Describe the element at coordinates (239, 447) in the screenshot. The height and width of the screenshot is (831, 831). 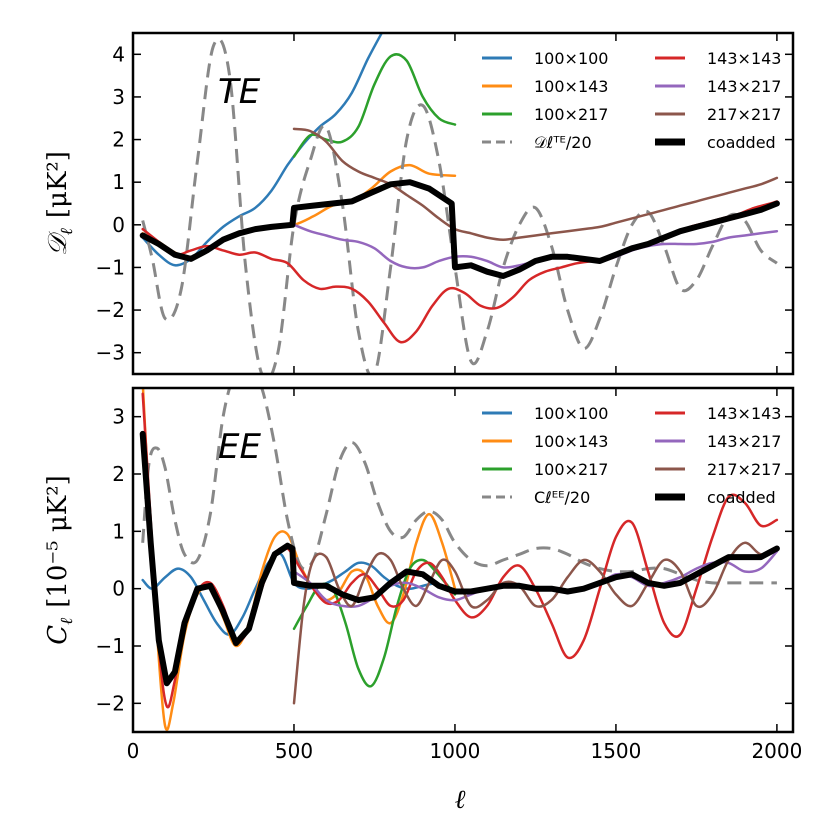
I see `panel-label: EE` at that location.